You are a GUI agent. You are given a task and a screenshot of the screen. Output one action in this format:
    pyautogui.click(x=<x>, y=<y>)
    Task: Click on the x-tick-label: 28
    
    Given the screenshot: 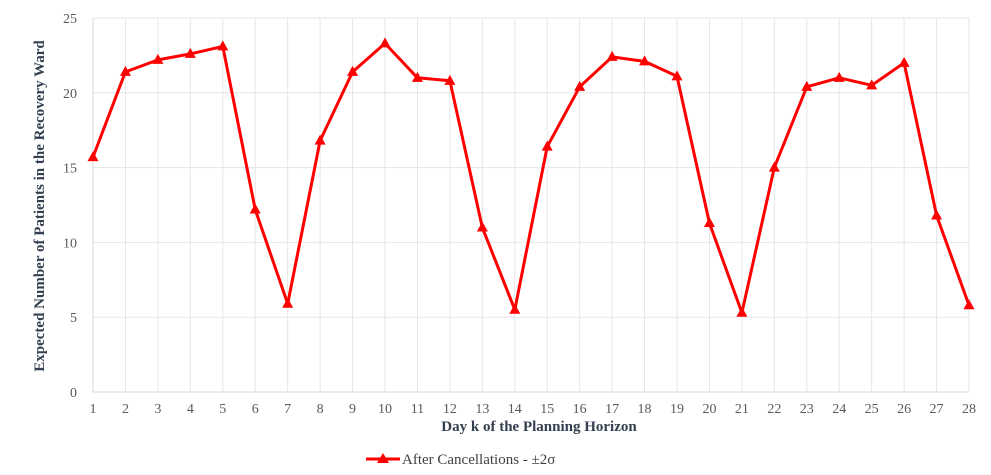 What is the action you would take?
    pyautogui.click(x=969, y=409)
    